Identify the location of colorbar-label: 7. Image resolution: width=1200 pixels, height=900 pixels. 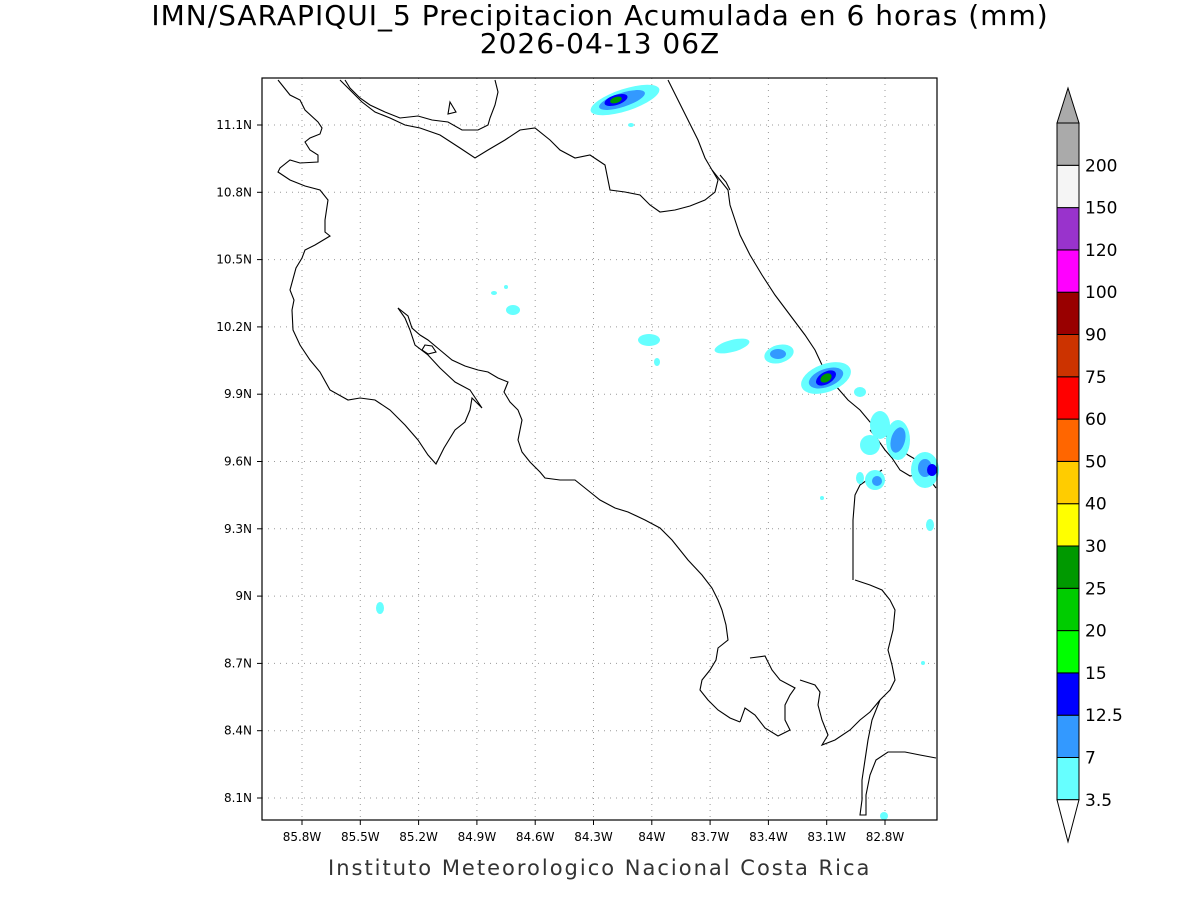
(1090, 759).